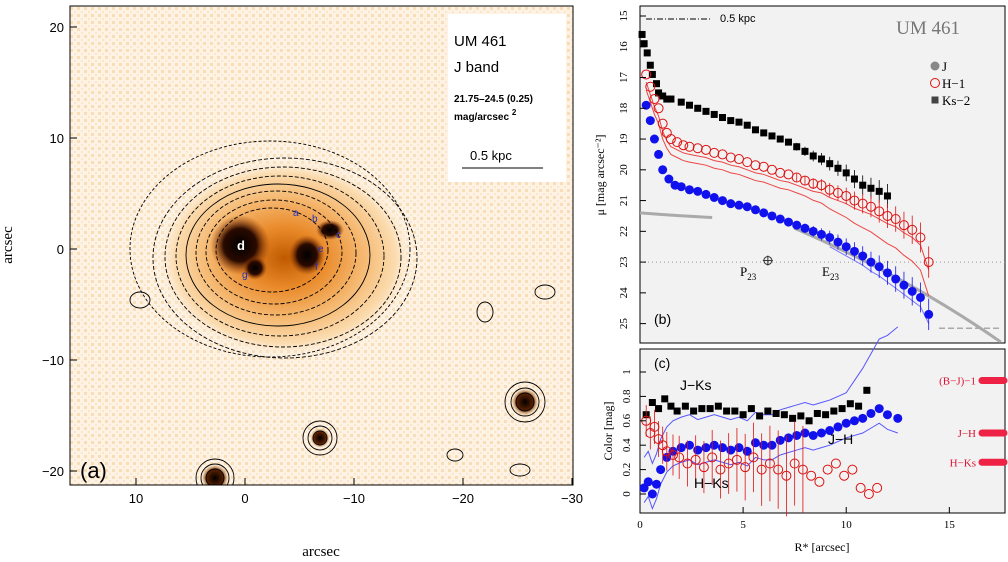 This screenshot has height=562, width=1008. I want to click on panel-b-legend: J H−1 Ks−2, so click(950, 83).